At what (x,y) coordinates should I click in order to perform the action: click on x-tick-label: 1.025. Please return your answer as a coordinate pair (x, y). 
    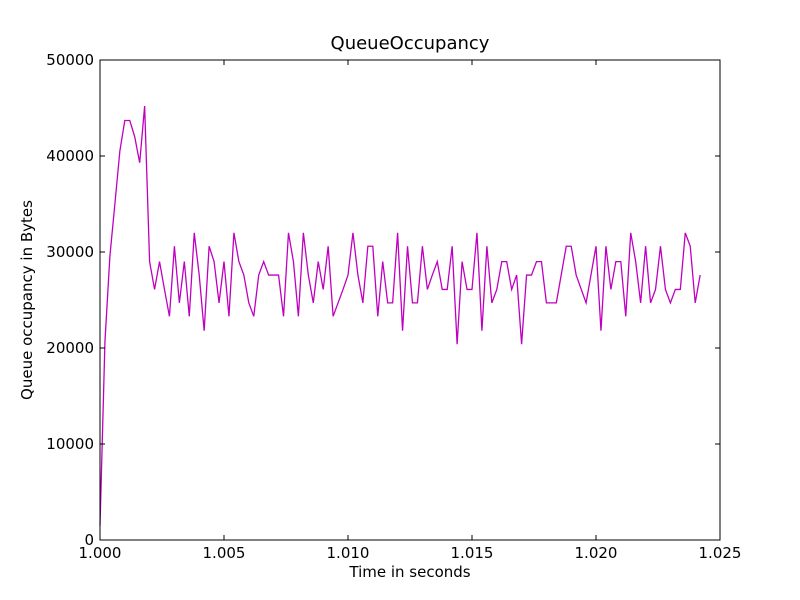
    Looking at the image, I should click on (720, 553).